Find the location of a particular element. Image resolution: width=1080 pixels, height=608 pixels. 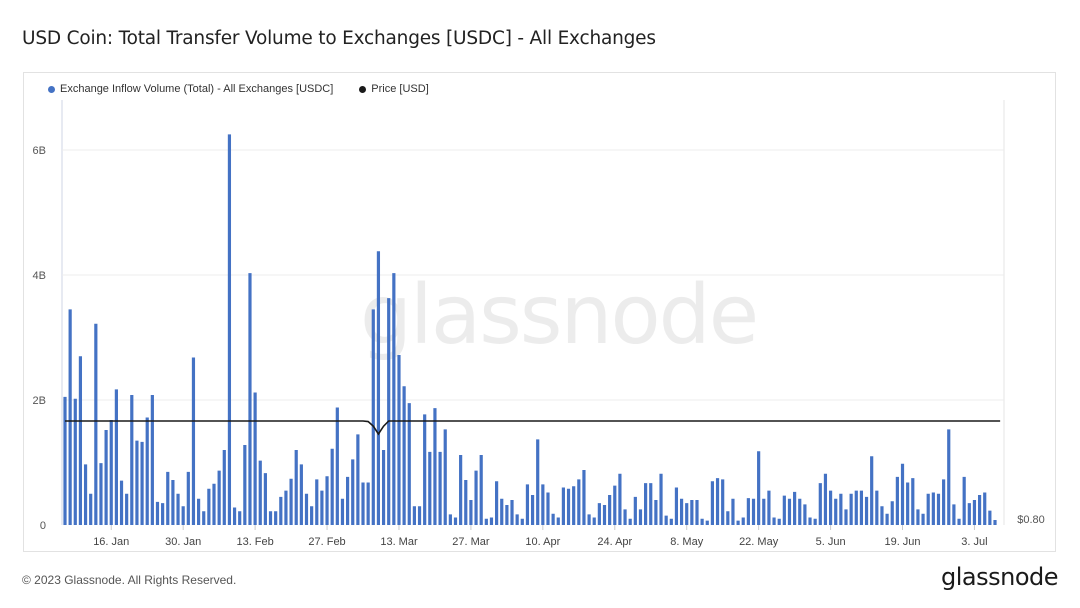

x-tick-label: 19. Jun is located at coordinates (902, 542).